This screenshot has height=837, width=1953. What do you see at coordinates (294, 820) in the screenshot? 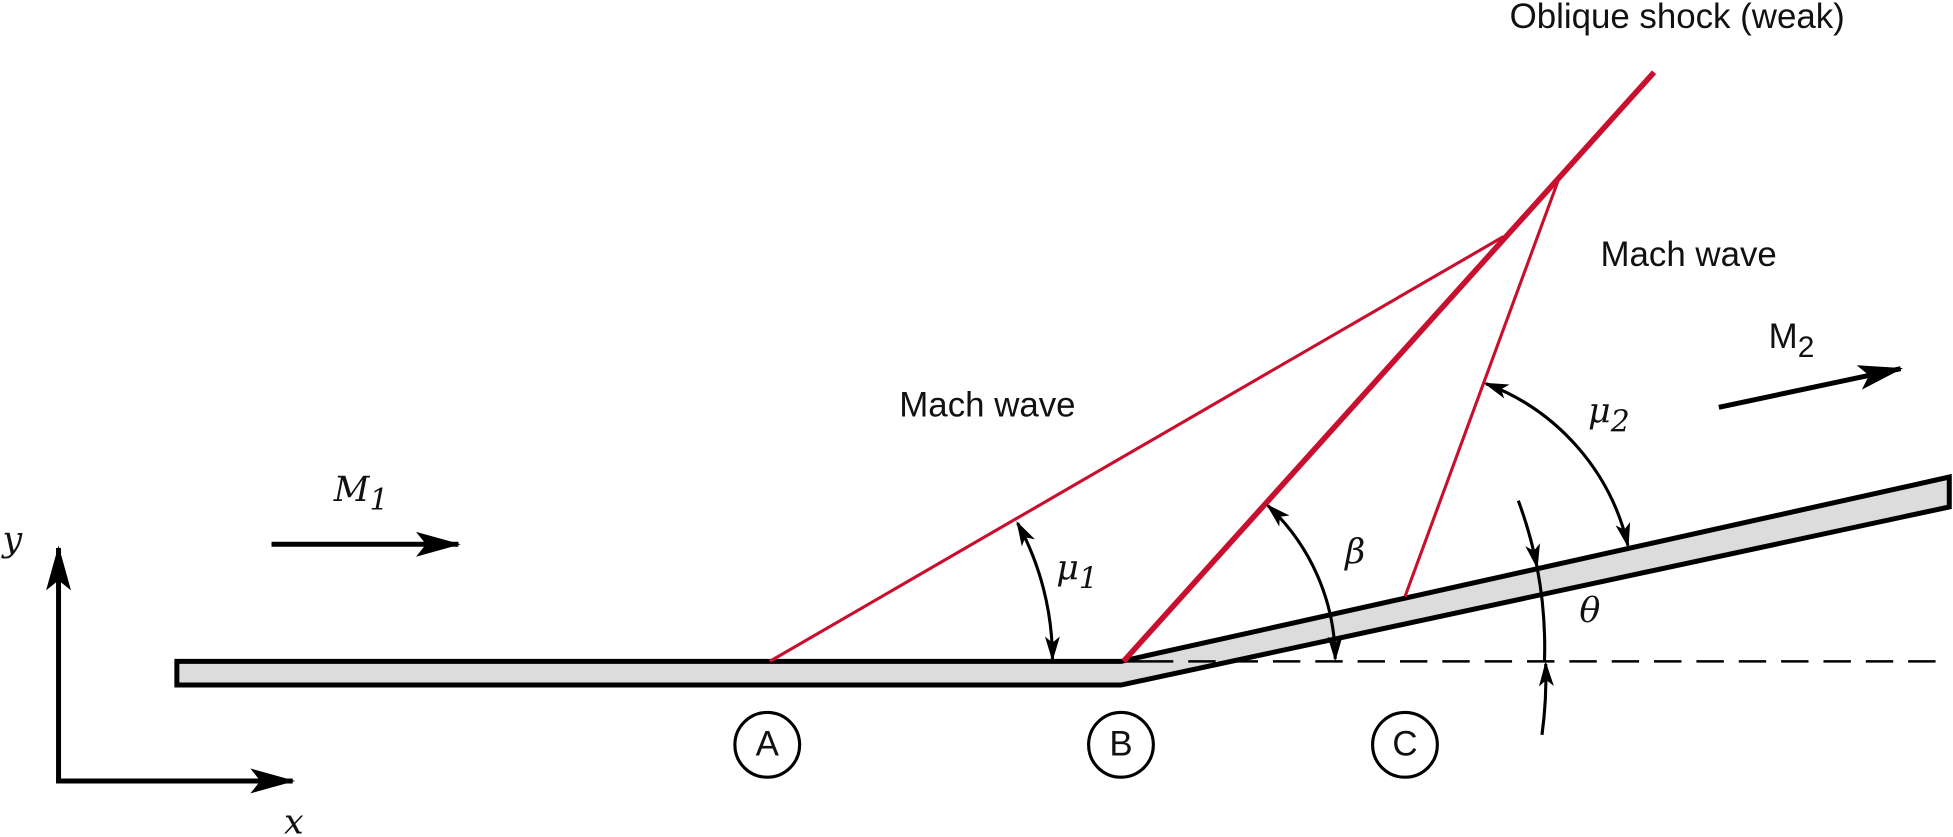
I see `x-axis-label: x` at bounding box center [294, 820].